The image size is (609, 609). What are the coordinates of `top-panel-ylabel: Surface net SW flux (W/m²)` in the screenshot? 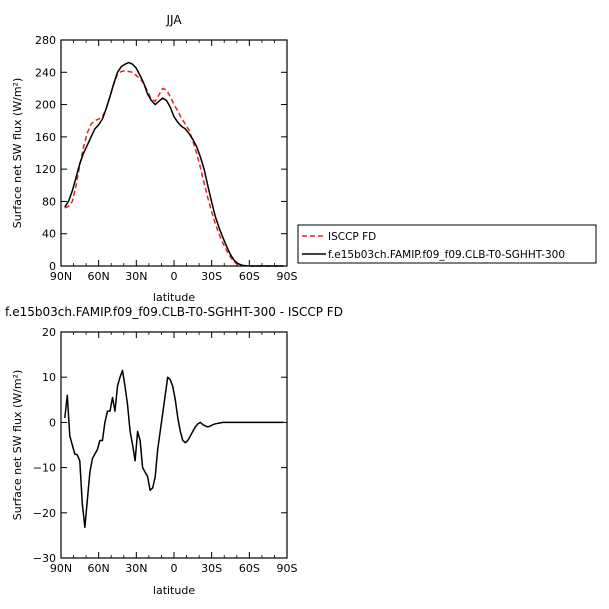 It's located at (17, 153).